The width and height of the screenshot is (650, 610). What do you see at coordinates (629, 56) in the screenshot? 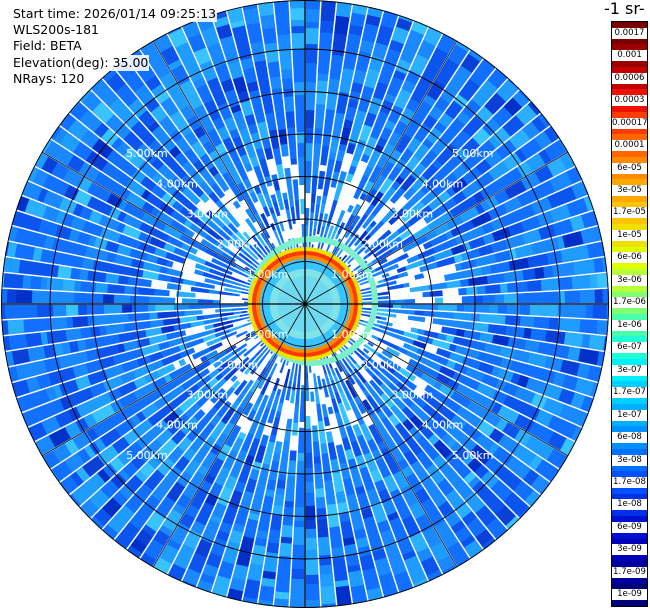
I see `colorbar-tick-label: 0.001` at bounding box center [629, 56].